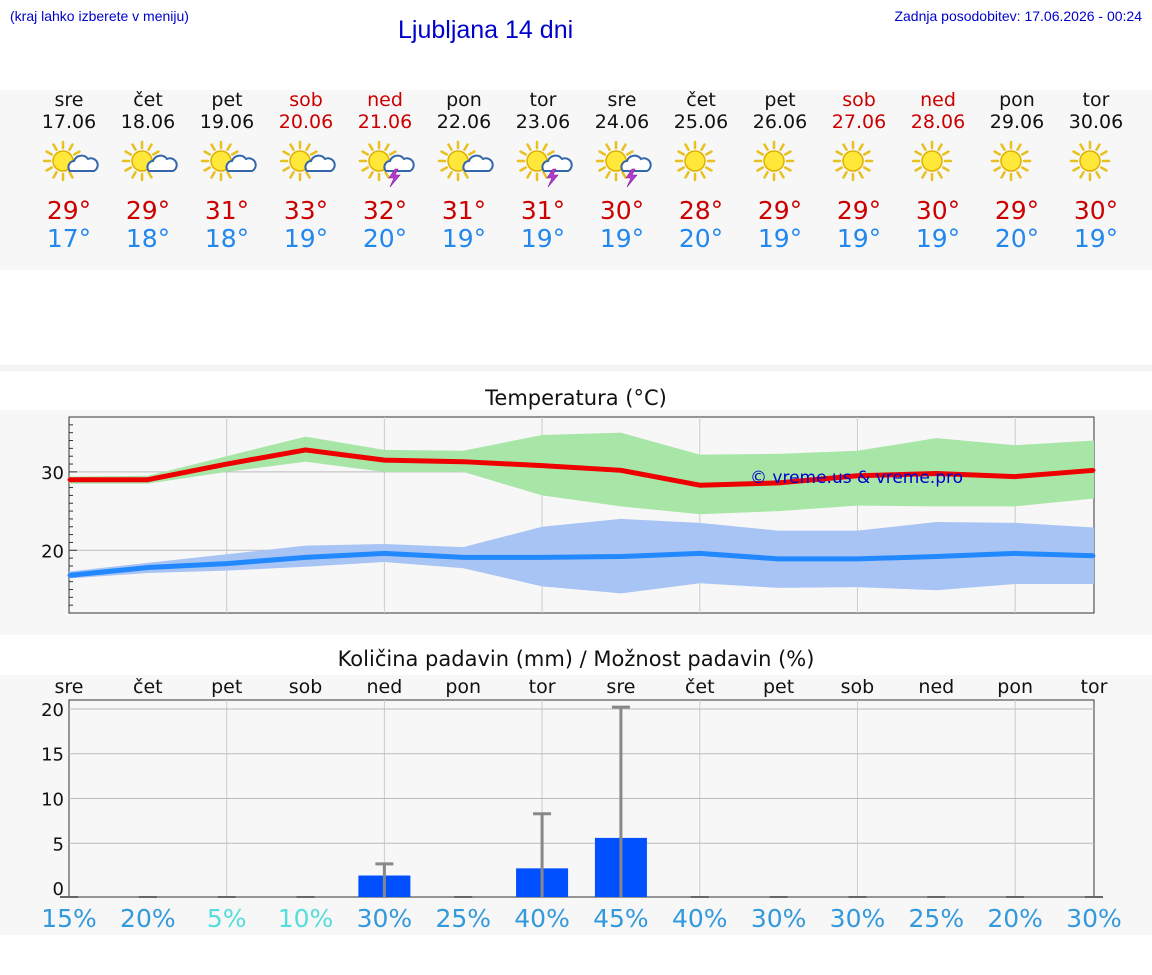 The width and height of the screenshot is (1152, 975). What do you see at coordinates (1015, 687) in the screenshot?
I see `precip-x-label: pon` at bounding box center [1015, 687].